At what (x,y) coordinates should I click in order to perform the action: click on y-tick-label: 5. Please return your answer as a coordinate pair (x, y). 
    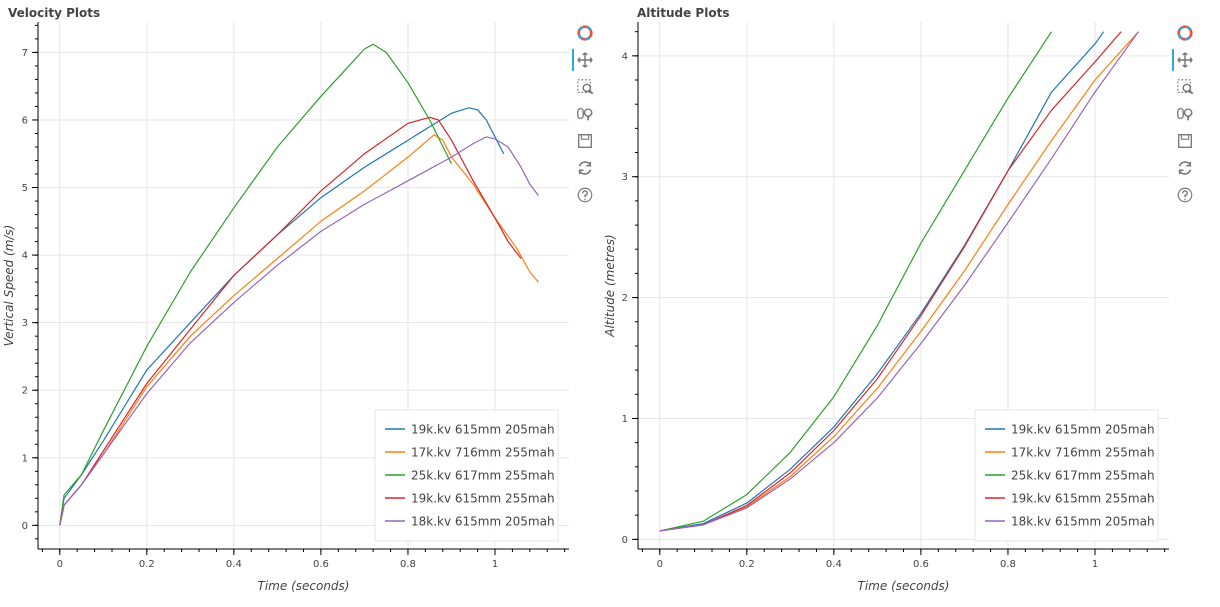
    Looking at the image, I should click on (25, 188).